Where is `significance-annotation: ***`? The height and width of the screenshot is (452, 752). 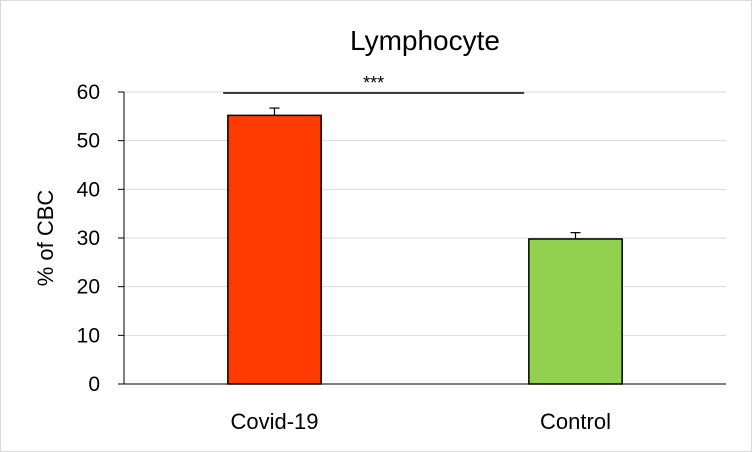 significance-annotation: *** is located at coordinates (374, 83).